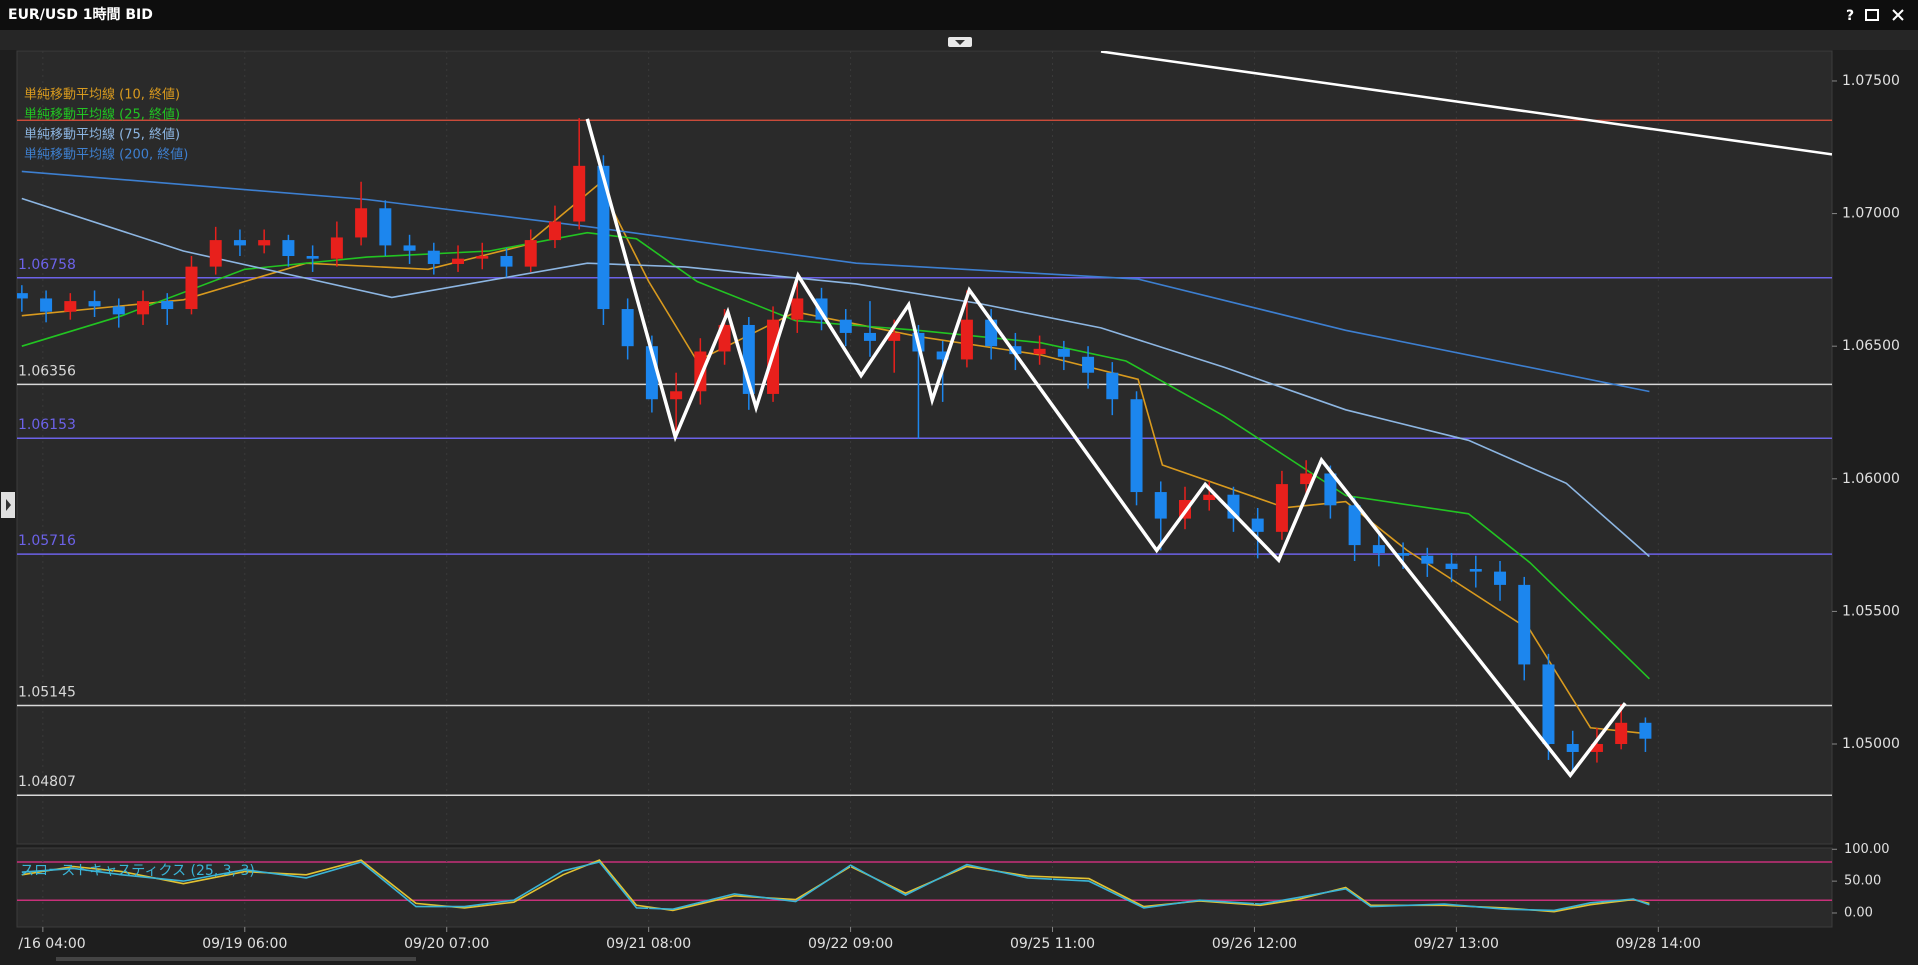 This screenshot has width=1918, height=965. I want to click on window-title: EUR/USD 1時間 BID, so click(80, 14).